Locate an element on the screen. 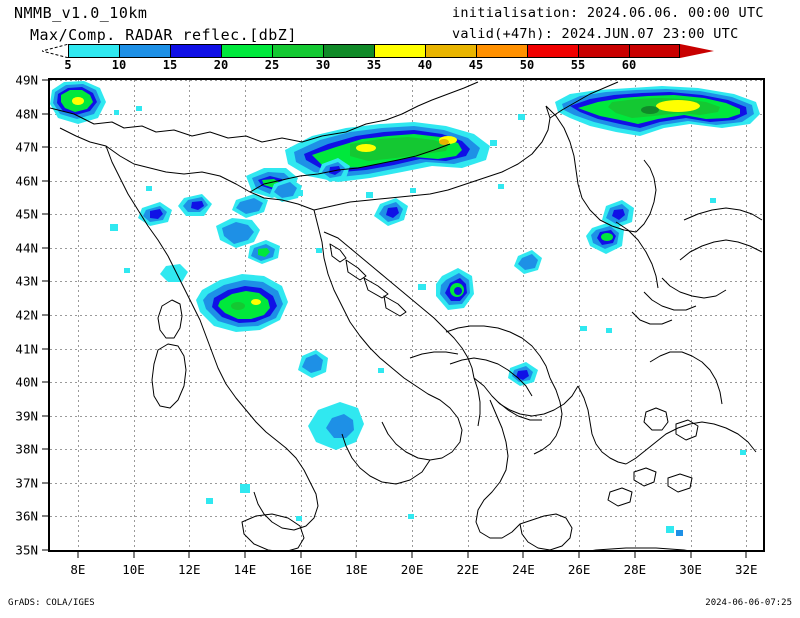 The width and height of the screenshot is (800, 618). reflectivity-colorbar: 5 10 15 20 25 30 35 40 45 50 55 60 is located at coordinates (378, 58).